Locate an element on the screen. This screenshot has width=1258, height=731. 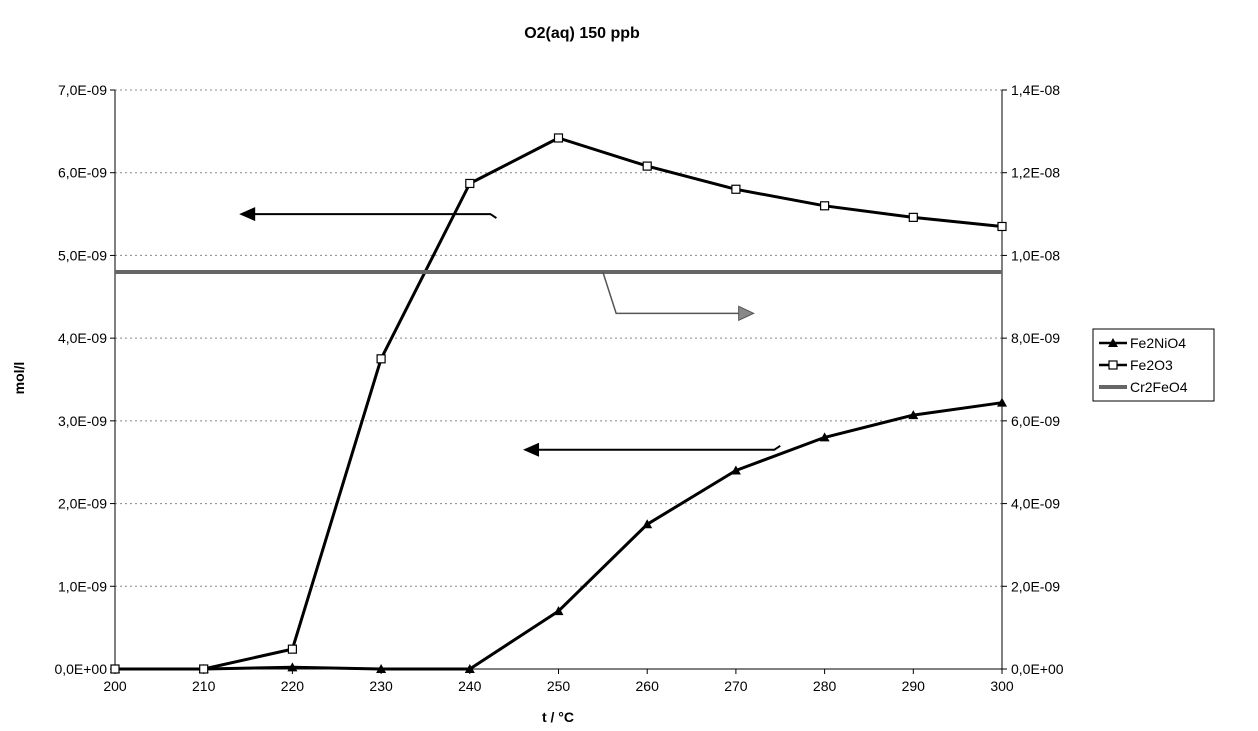
left-tick-label: 5,0E-09 is located at coordinates (82, 255).